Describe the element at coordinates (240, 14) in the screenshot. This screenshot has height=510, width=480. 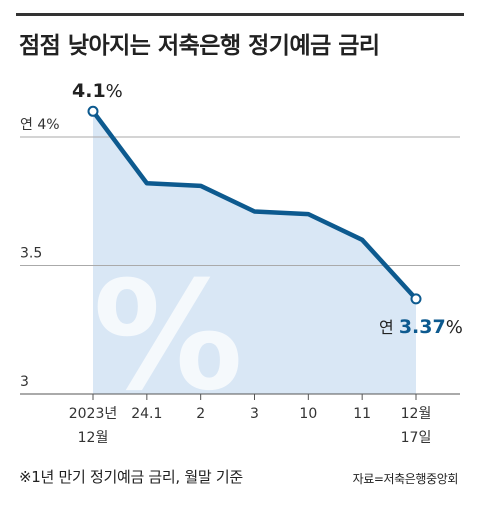
I see `top-rule` at that location.